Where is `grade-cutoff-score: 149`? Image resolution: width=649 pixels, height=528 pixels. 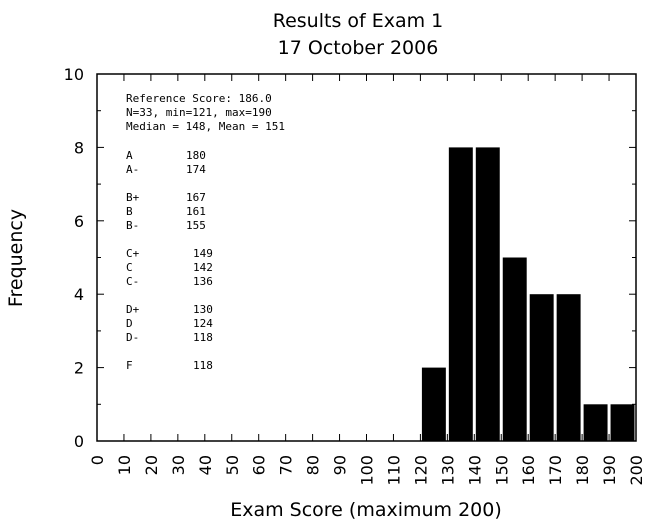 grade-cutoff-score: 149 is located at coordinates (203, 253).